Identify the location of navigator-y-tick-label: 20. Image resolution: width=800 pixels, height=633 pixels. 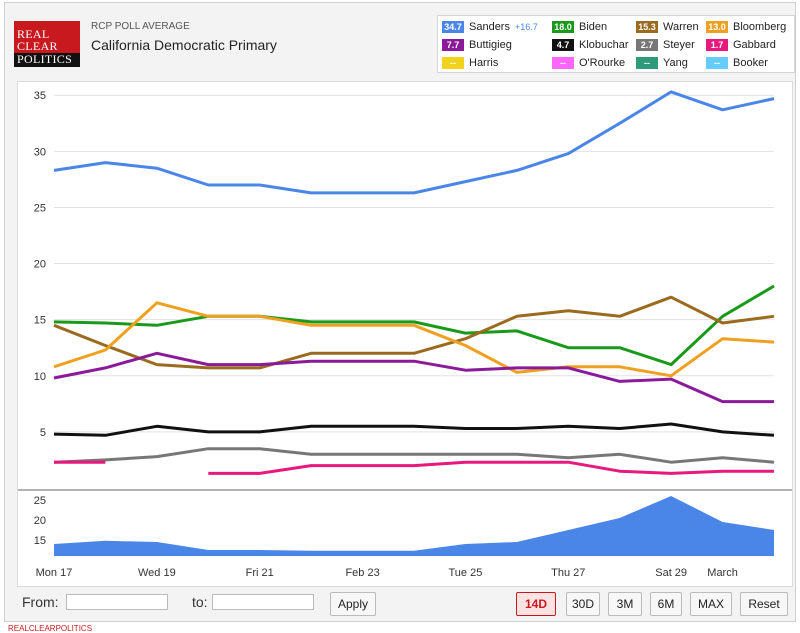
(40, 521).